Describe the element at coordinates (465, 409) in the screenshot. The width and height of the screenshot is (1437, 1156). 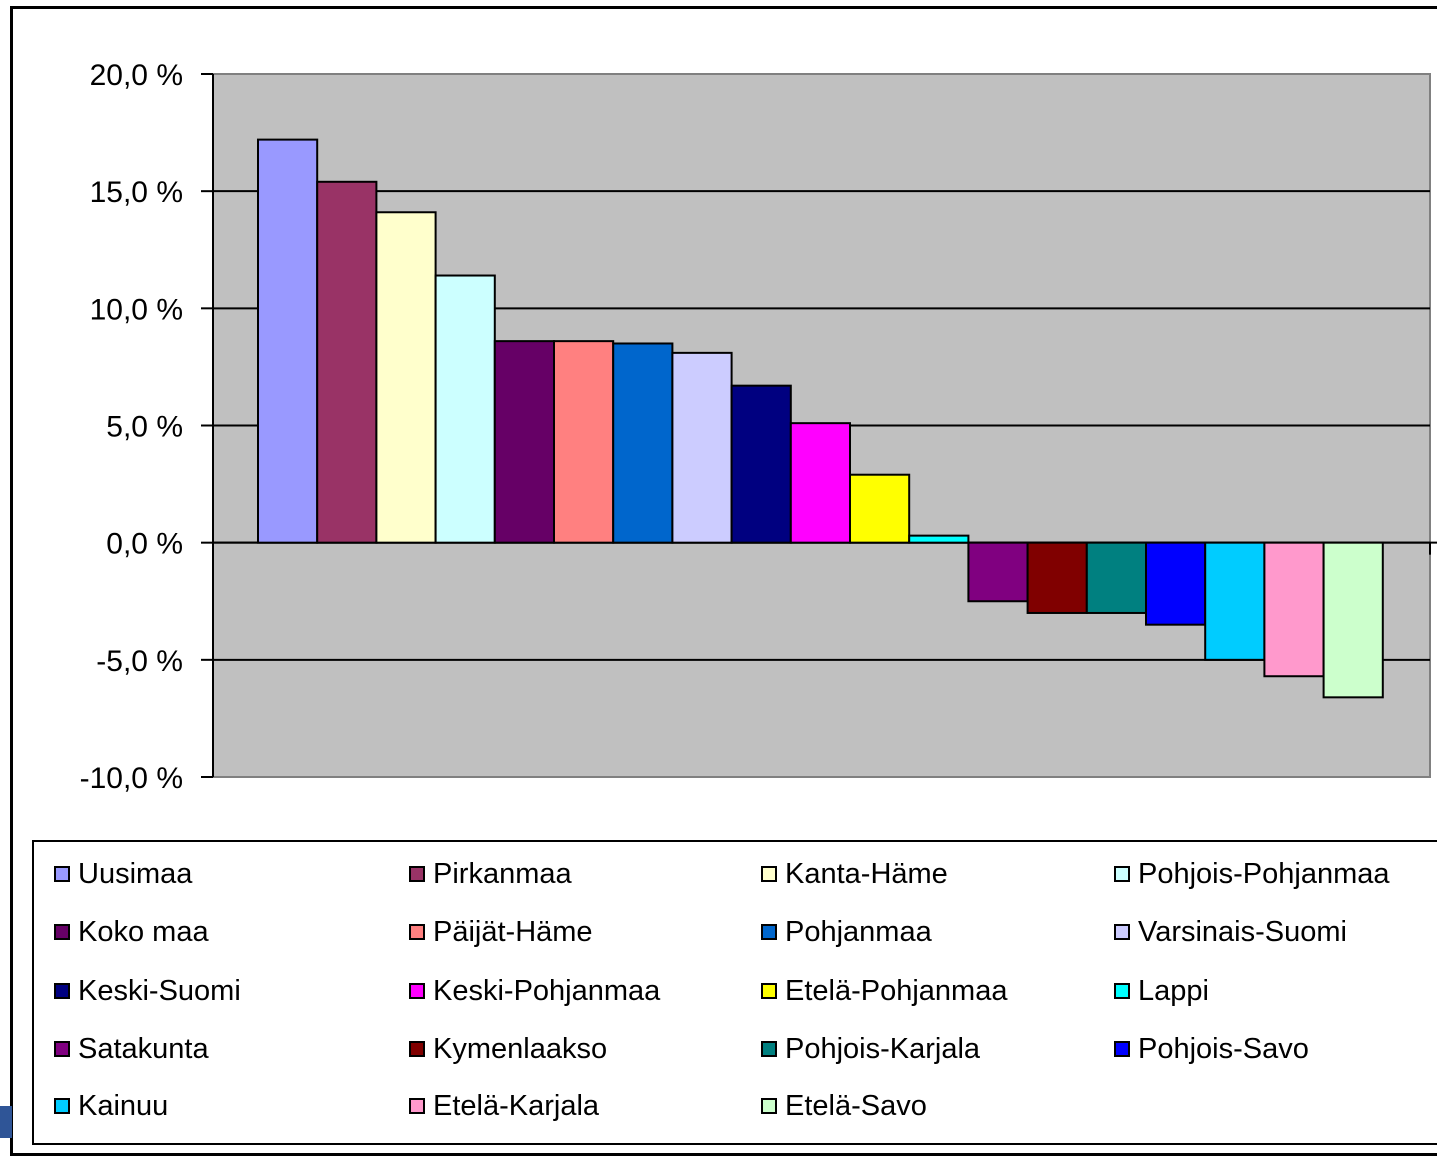
I see `bar-pohjois-pohjanmaa` at that location.